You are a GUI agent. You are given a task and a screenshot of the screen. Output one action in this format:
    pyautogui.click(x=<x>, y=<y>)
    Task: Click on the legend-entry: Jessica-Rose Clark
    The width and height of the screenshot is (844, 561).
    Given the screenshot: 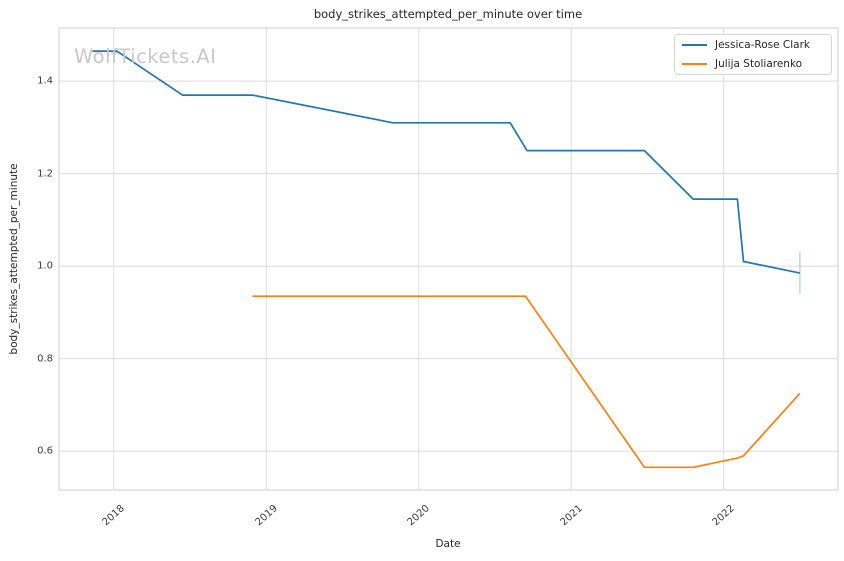 What is the action you would take?
    pyautogui.click(x=753, y=45)
    